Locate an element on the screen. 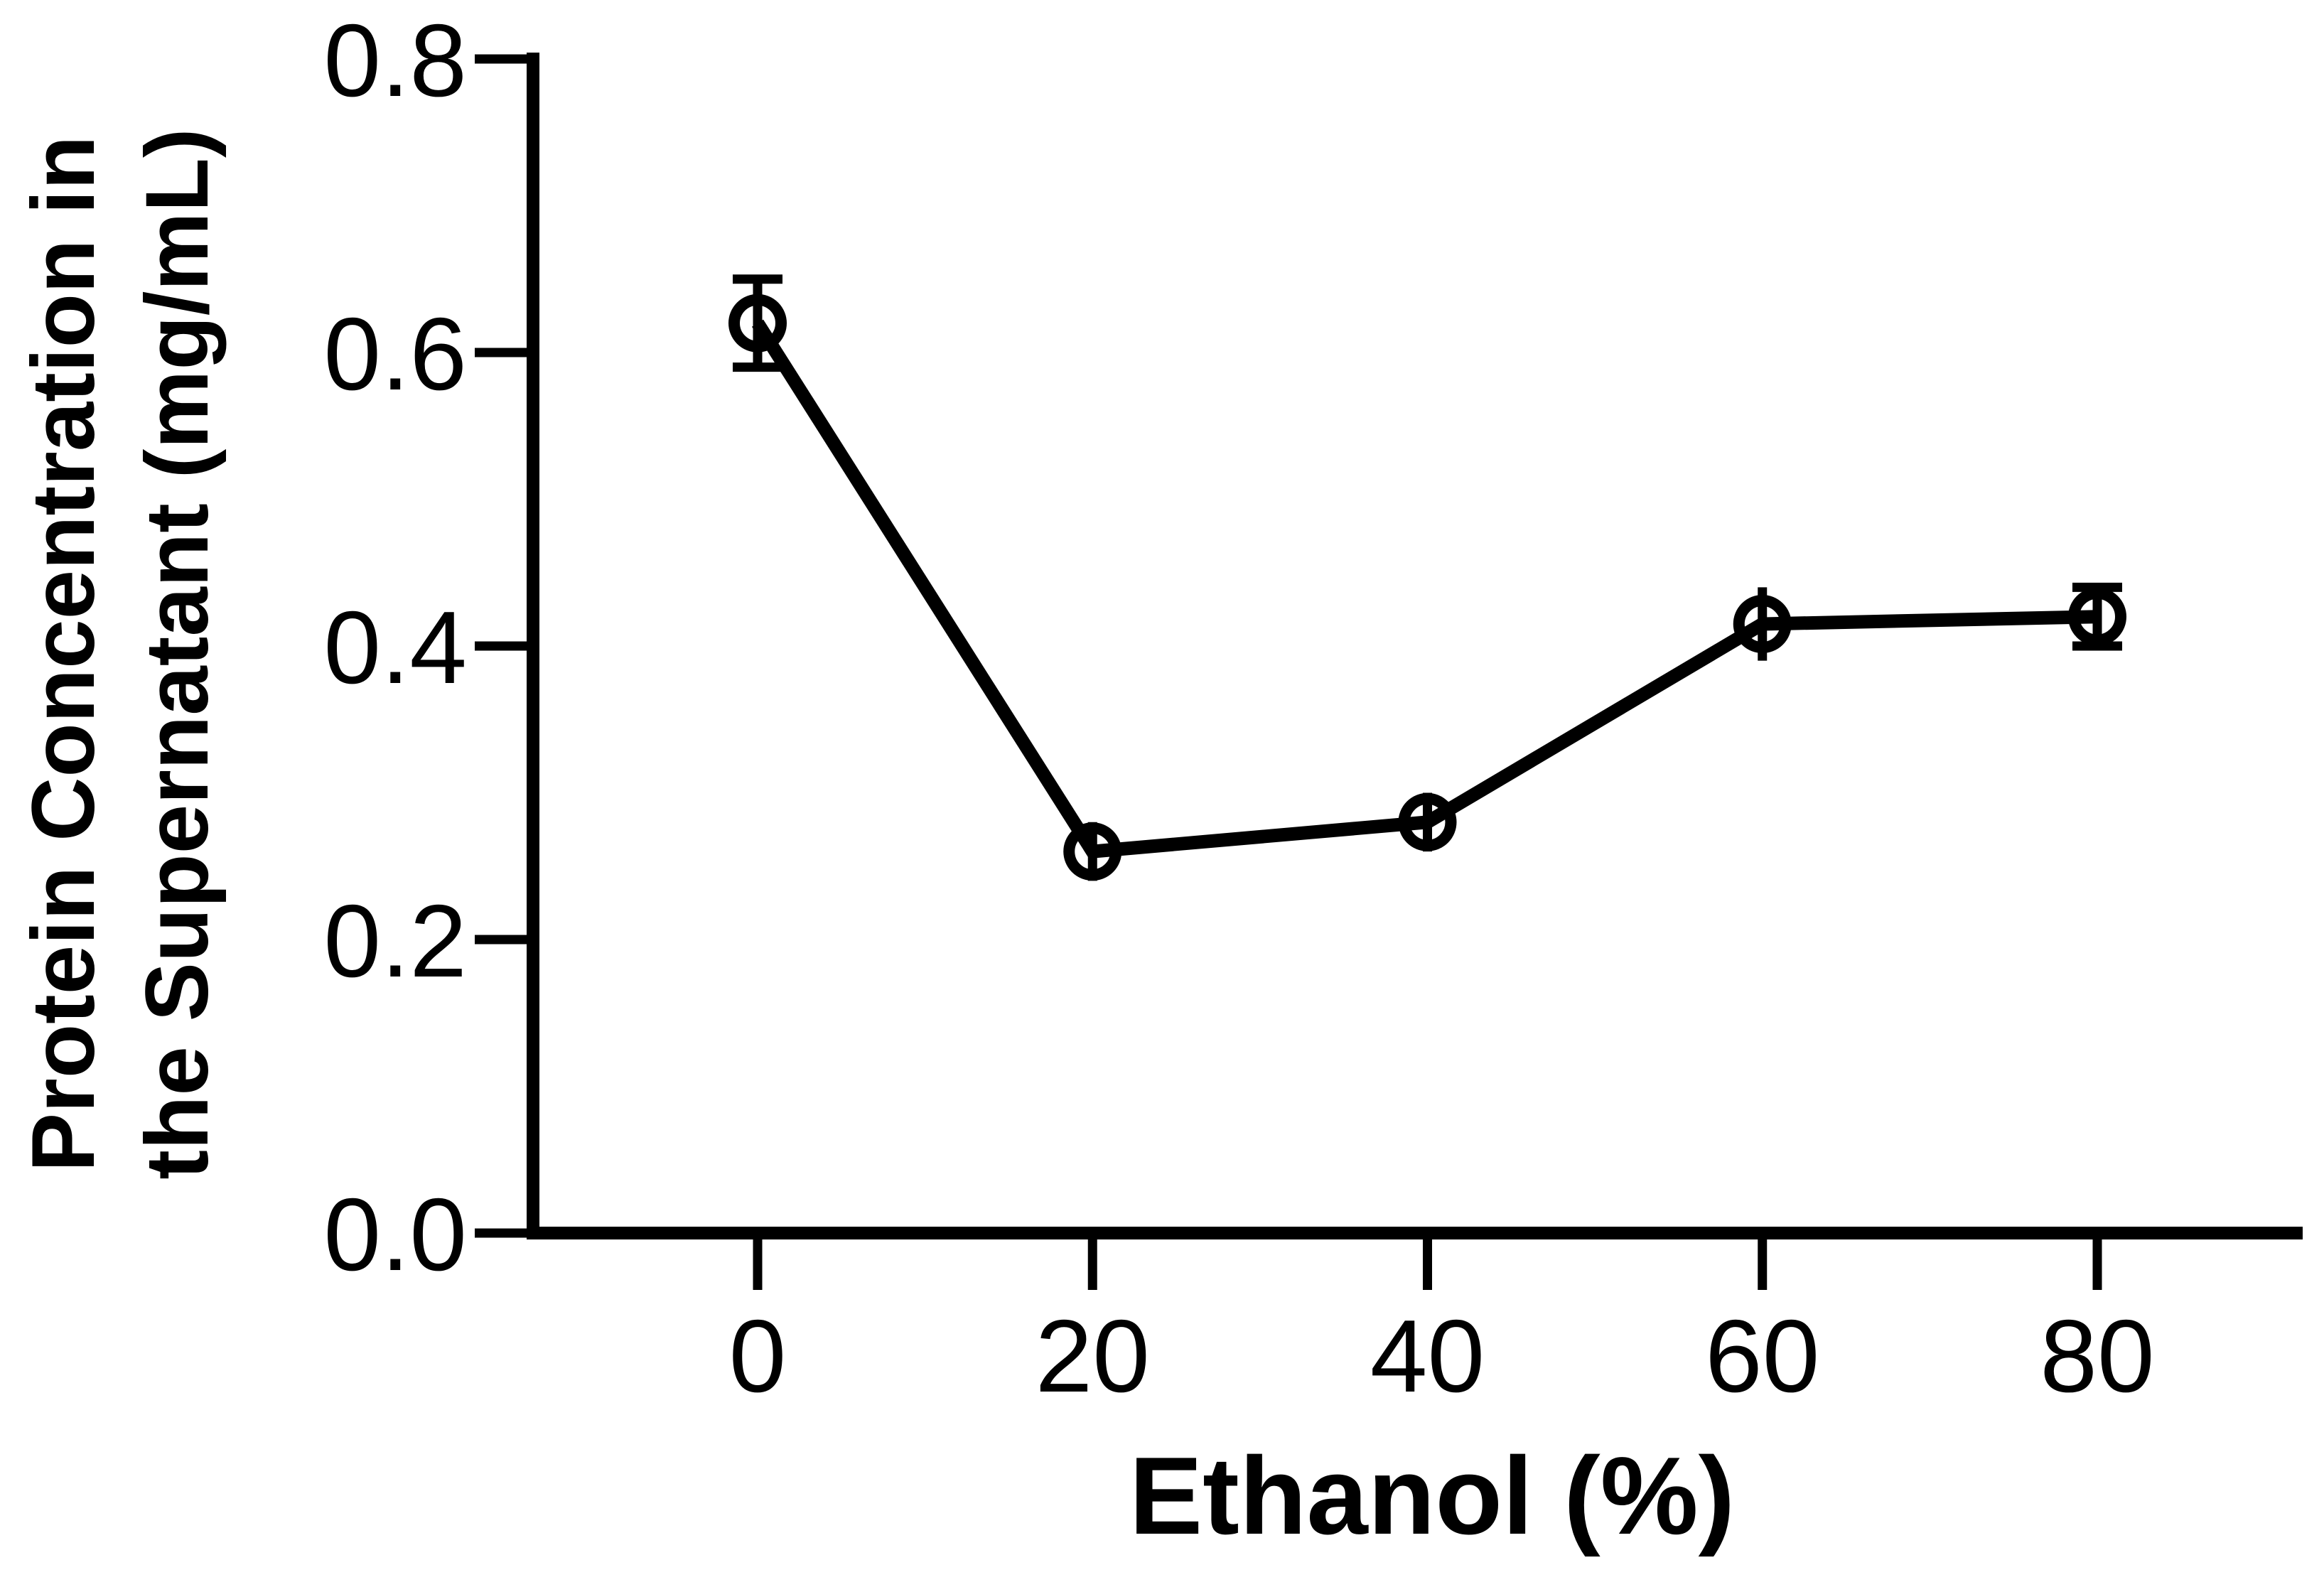 This screenshot has width=2324, height=1587. y-tick-label: 0.0 is located at coordinates (395, 1234).